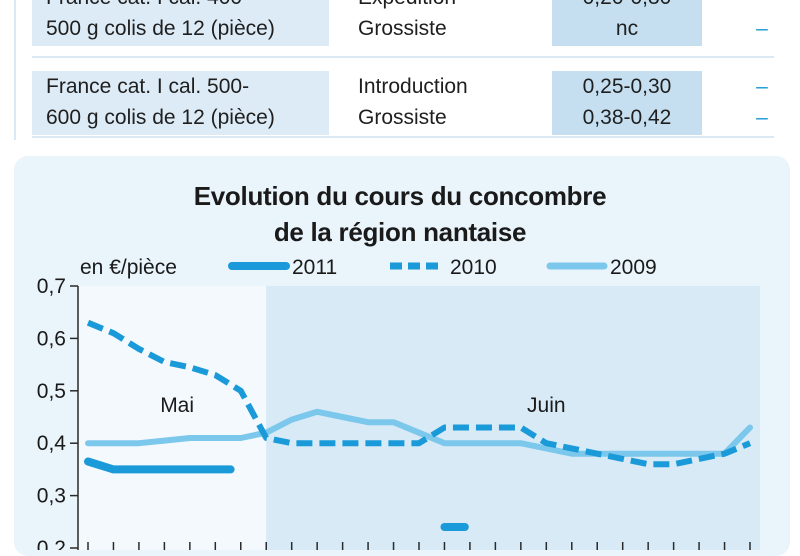  What do you see at coordinates (51, 543) in the screenshot?
I see `y-tick-label: 0,2` at bounding box center [51, 543].